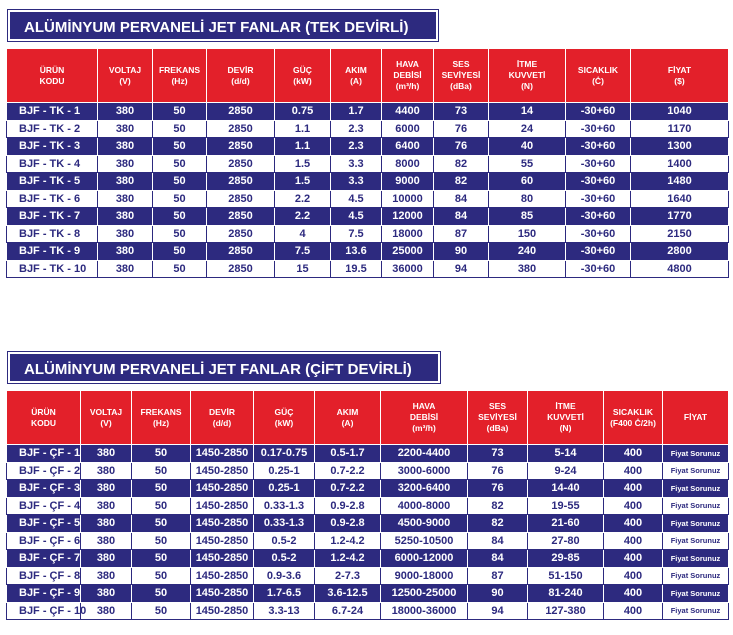 The width and height of the screenshot is (733, 635). What do you see at coordinates (43, 505) in the screenshot?
I see `product-code: BJF - ÇF - 4` at bounding box center [43, 505].